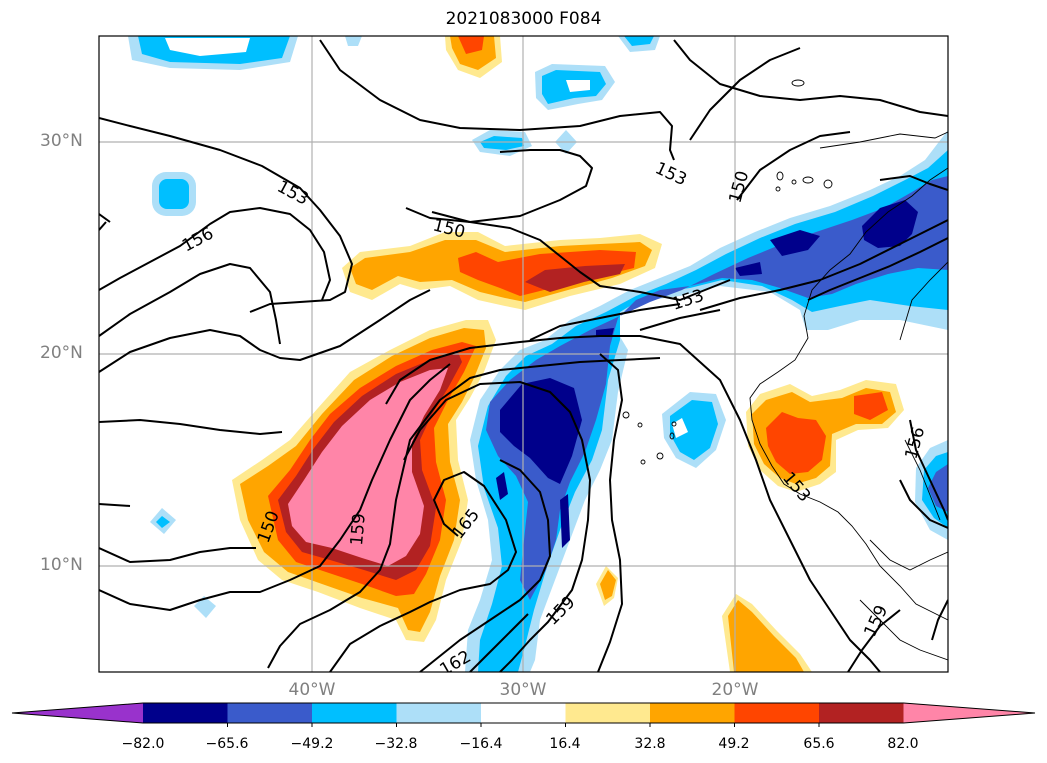  What do you see at coordinates (227, 744) in the screenshot?
I see `colorbar-tick-label: −65.6` at bounding box center [227, 744].